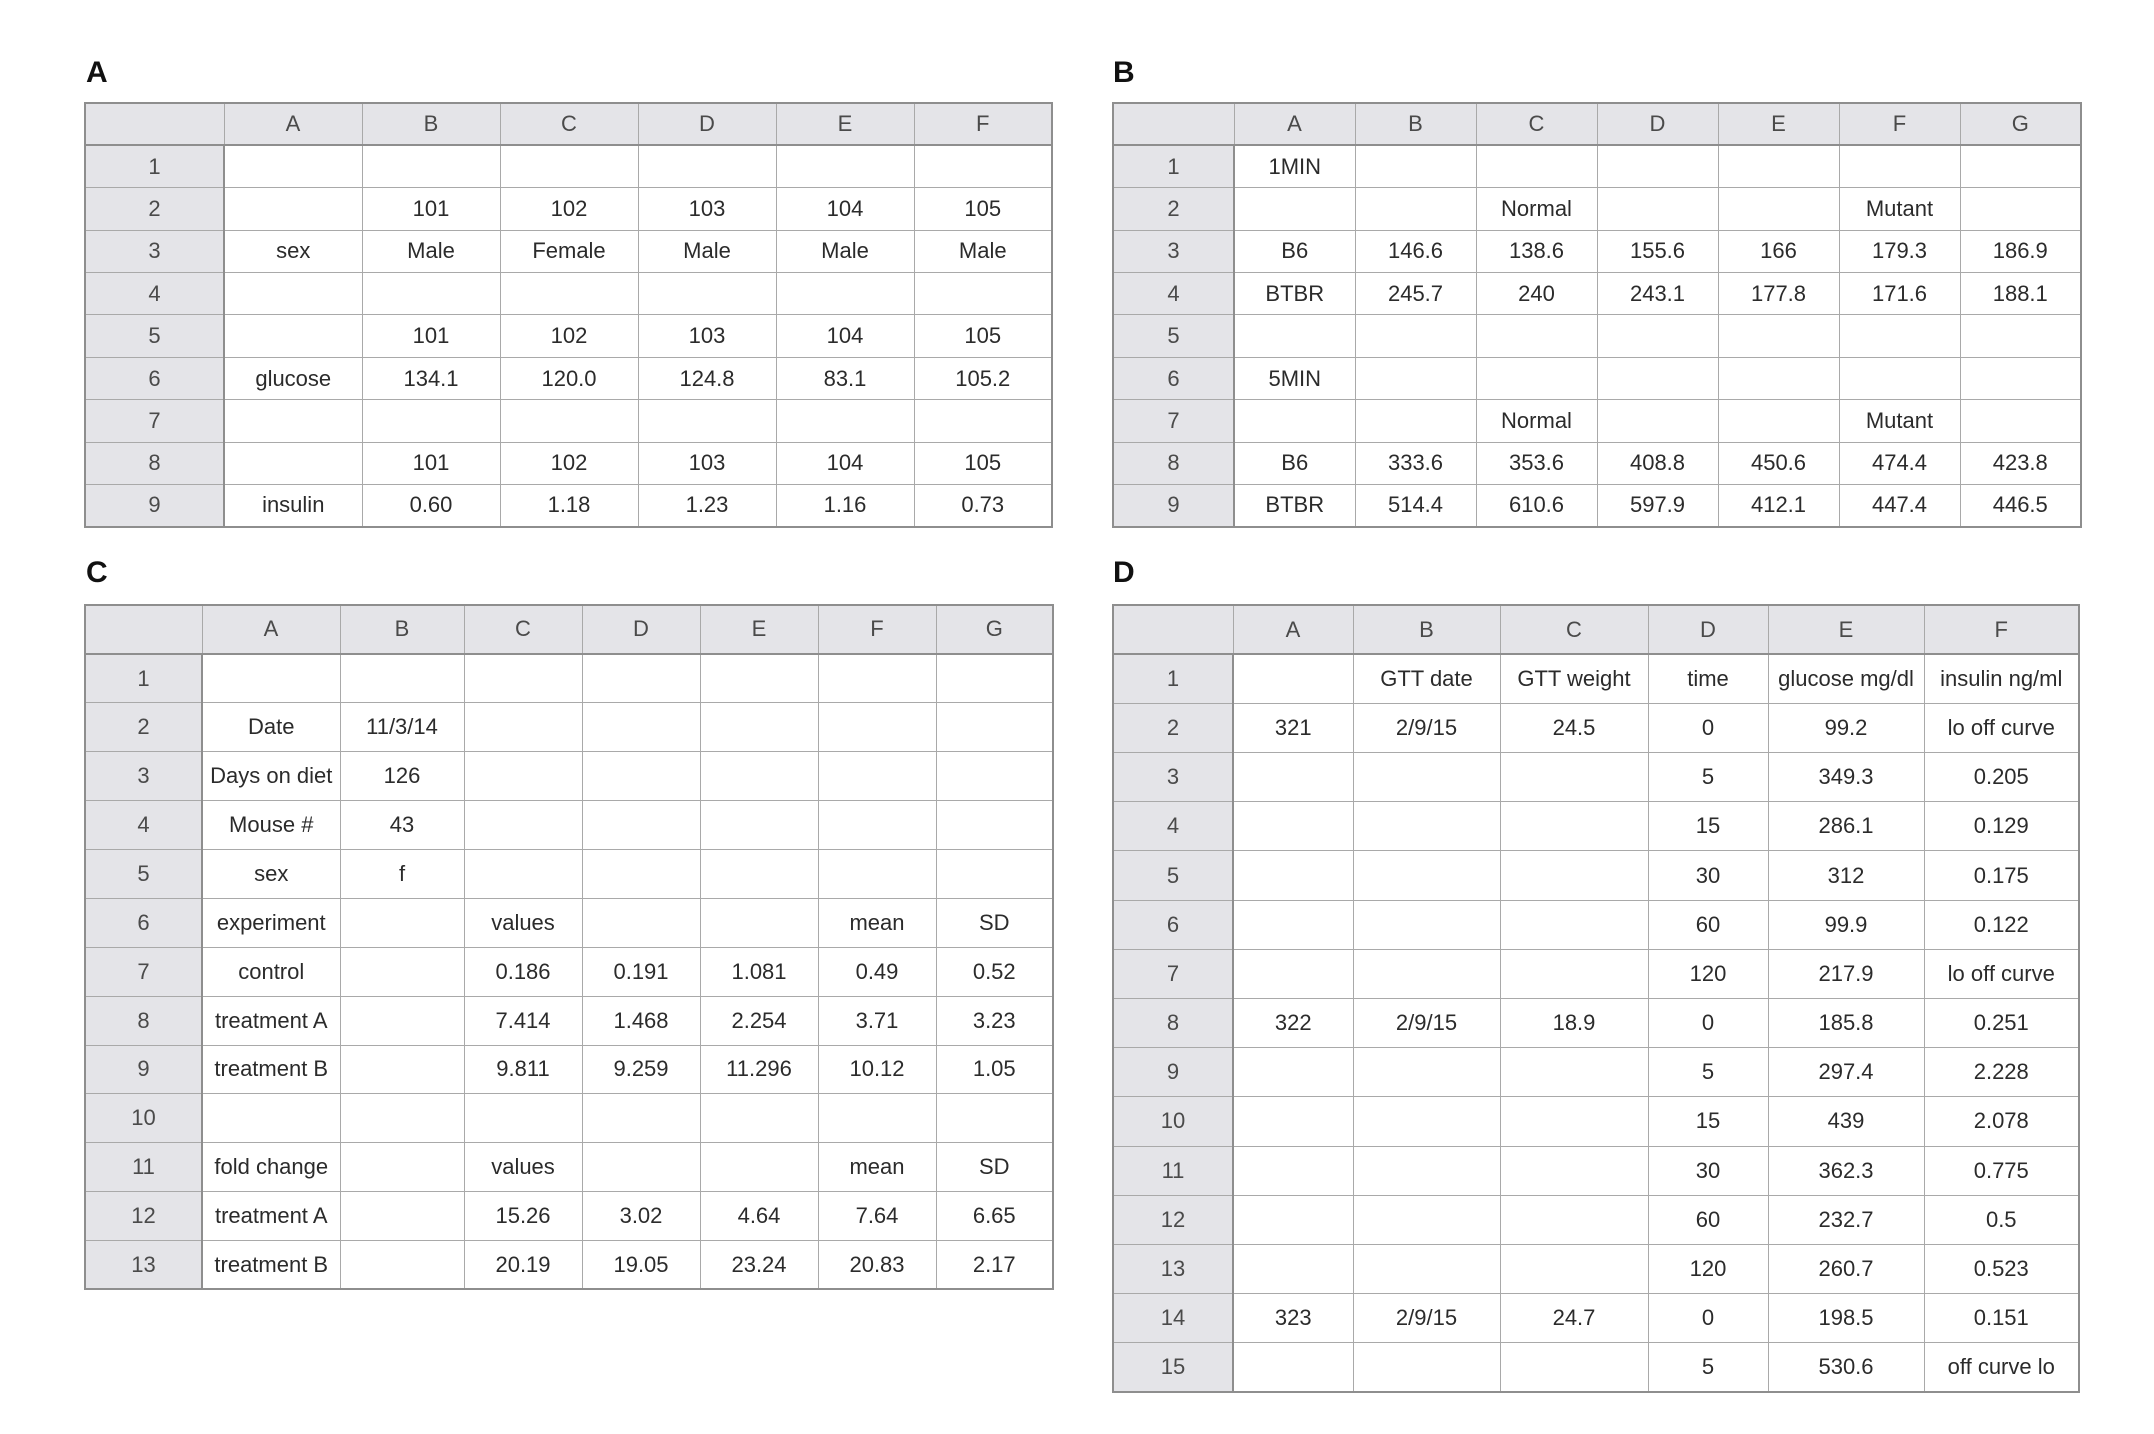 The width and height of the screenshot is (2154, 1434). Describe the element at coordinates (641, 971) in the screenshot. I see `cell-d7: 0.191` at that location.